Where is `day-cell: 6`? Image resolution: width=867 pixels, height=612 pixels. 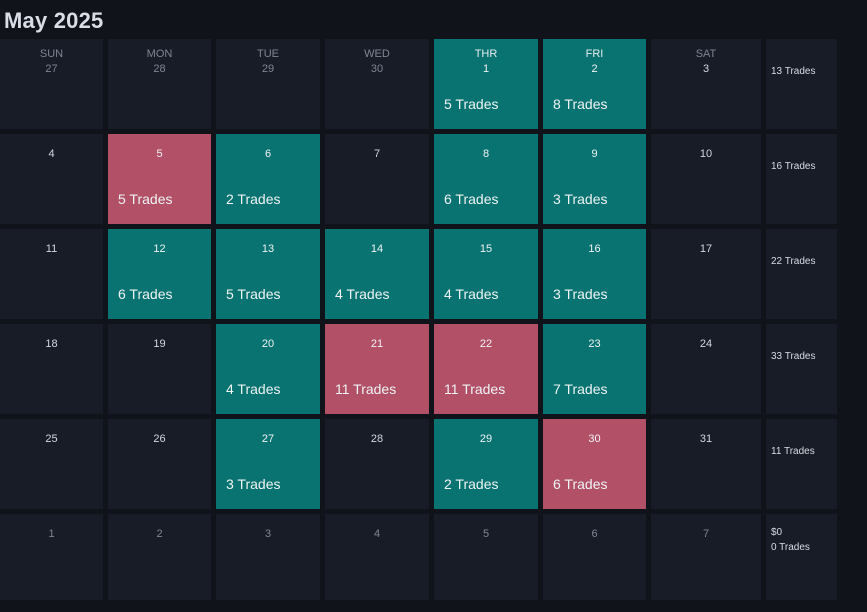 day-cell: 6 is located at coordinates (594, 557).